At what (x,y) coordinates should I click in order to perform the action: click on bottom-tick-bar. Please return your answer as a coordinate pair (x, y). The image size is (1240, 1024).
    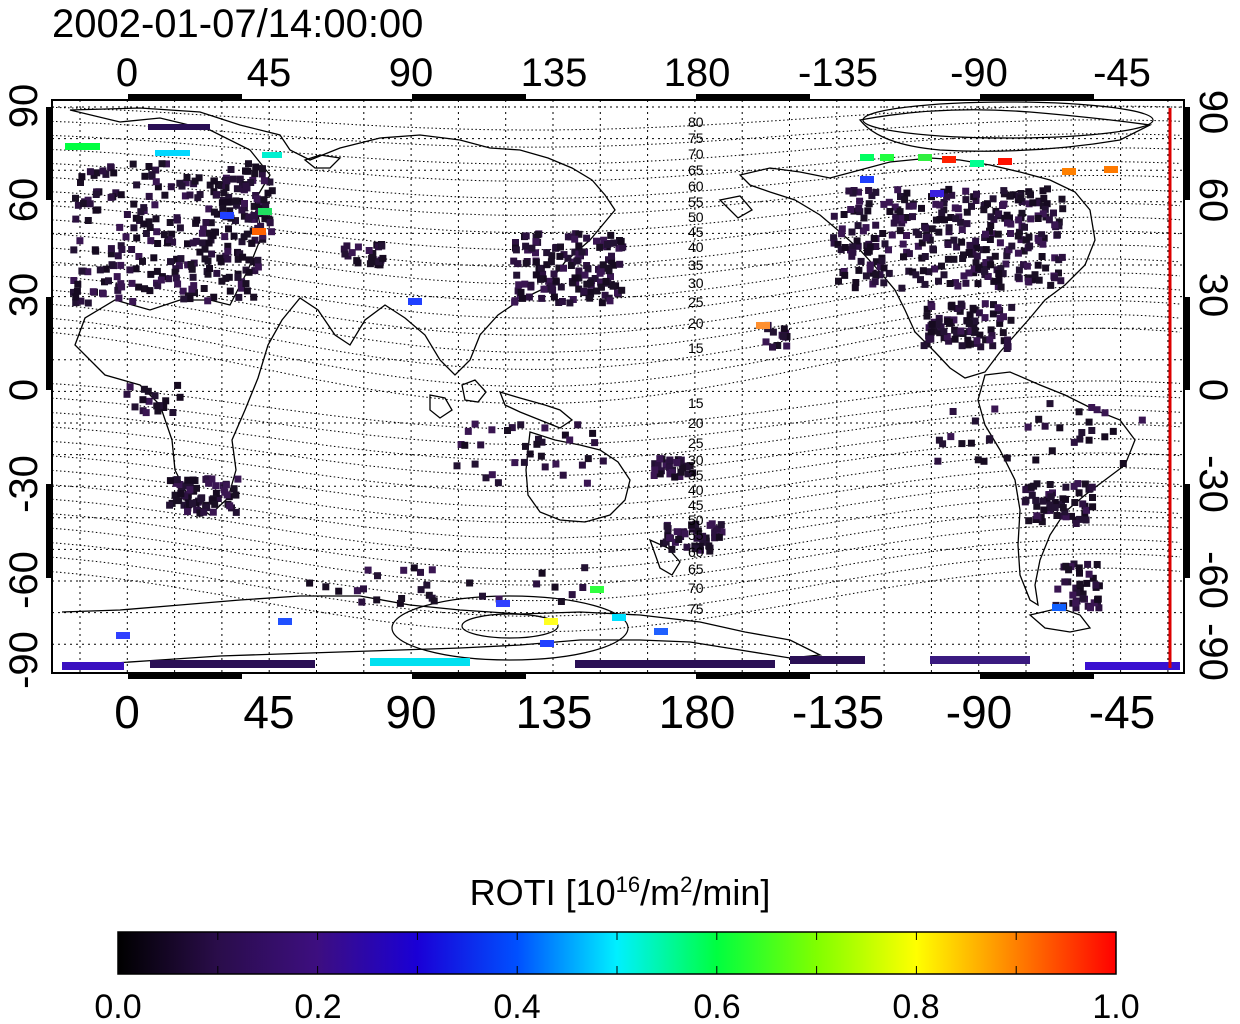
    Looking at the image, I should click on (469, 676).